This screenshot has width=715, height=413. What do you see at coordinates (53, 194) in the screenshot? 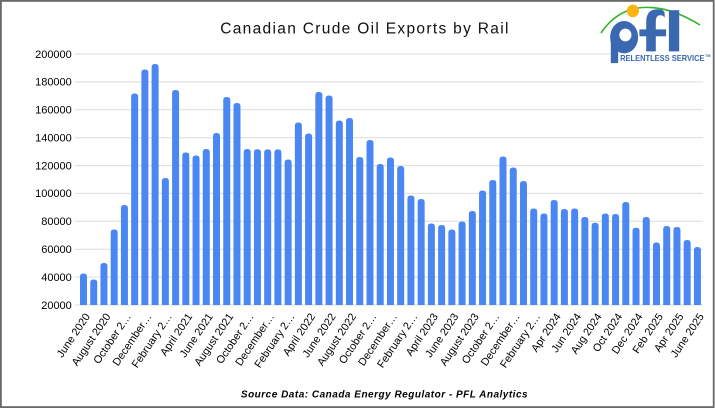
I see `svg-text: 100000` at bounding box center [53, 194].